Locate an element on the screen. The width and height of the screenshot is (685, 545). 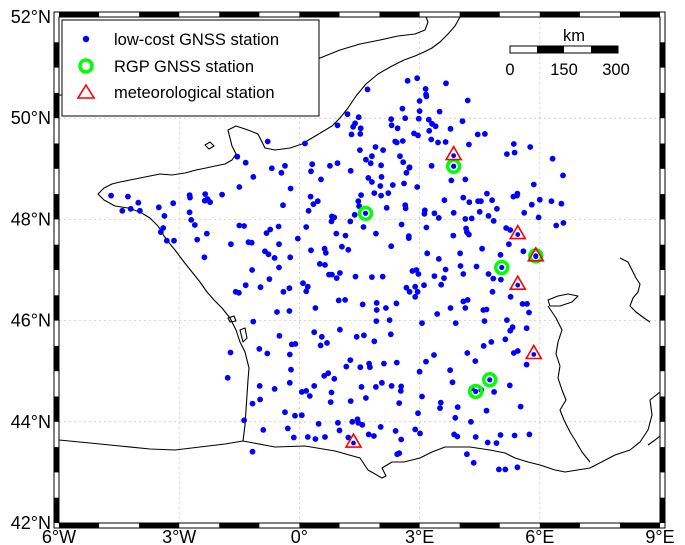
meteo-legend-marker is located at coordinates (86, 91).